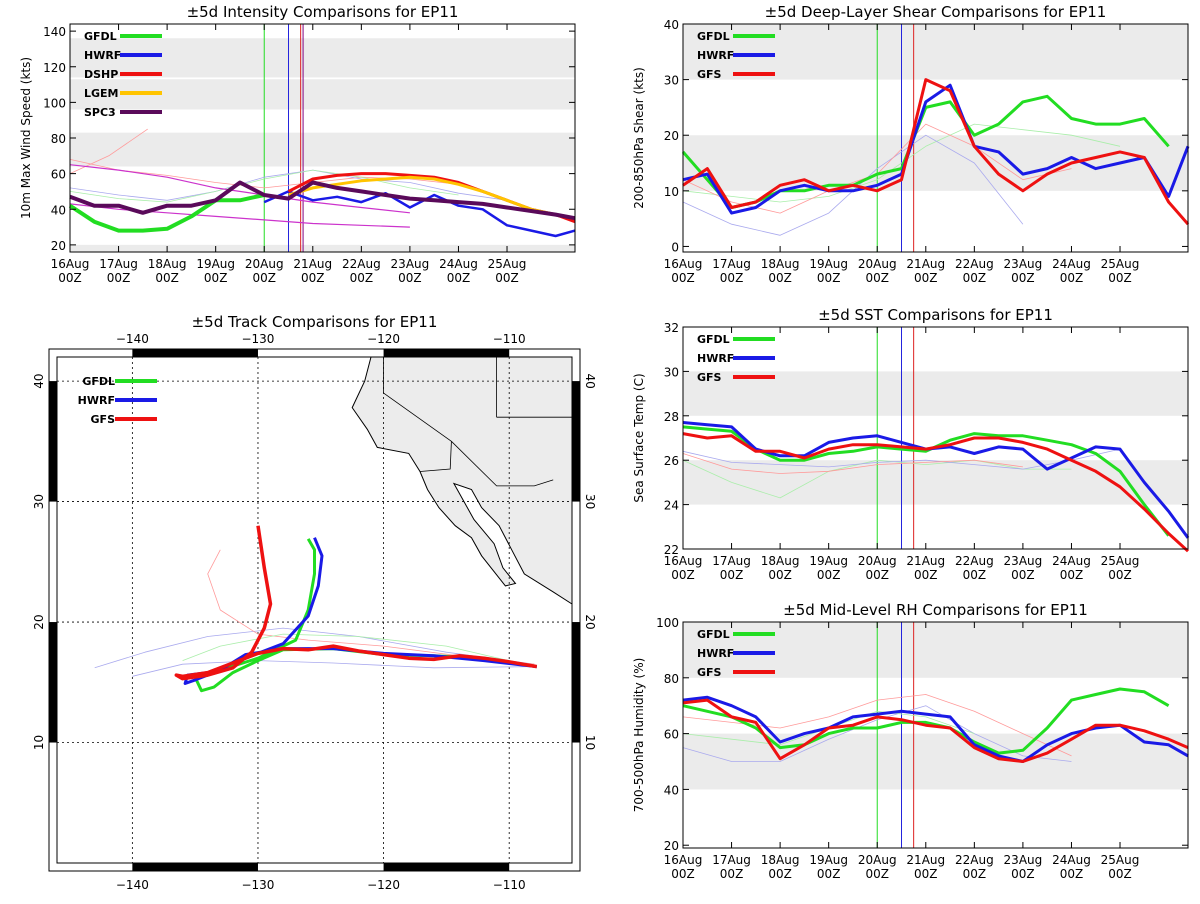 The width and height of the screenshot is (1200, 904). I want to click on x-tick-label-line: 19Aug, so click(828, 264).